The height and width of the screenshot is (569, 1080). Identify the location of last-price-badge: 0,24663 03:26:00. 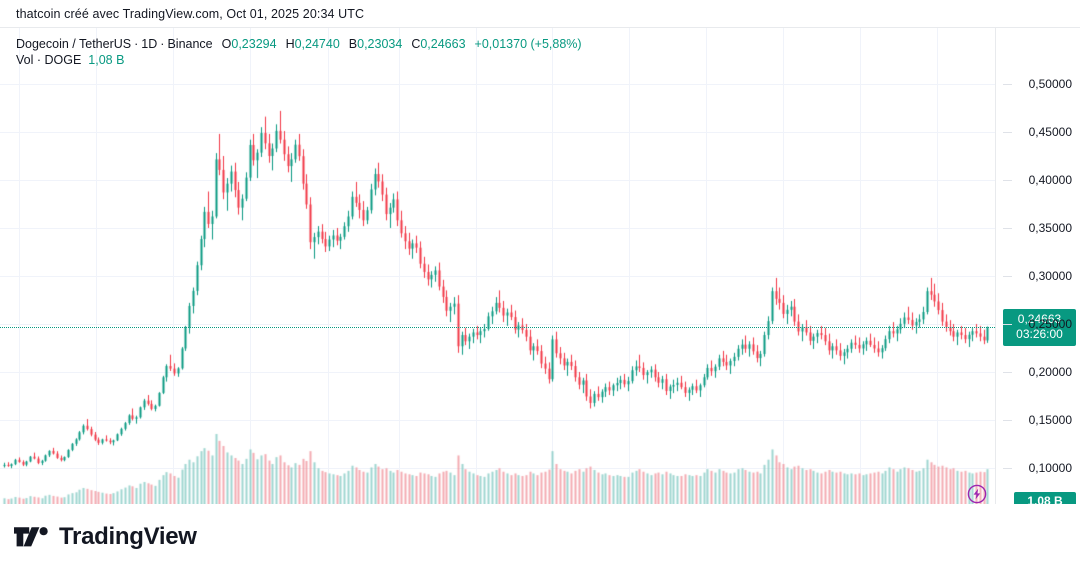
(1039, 328).